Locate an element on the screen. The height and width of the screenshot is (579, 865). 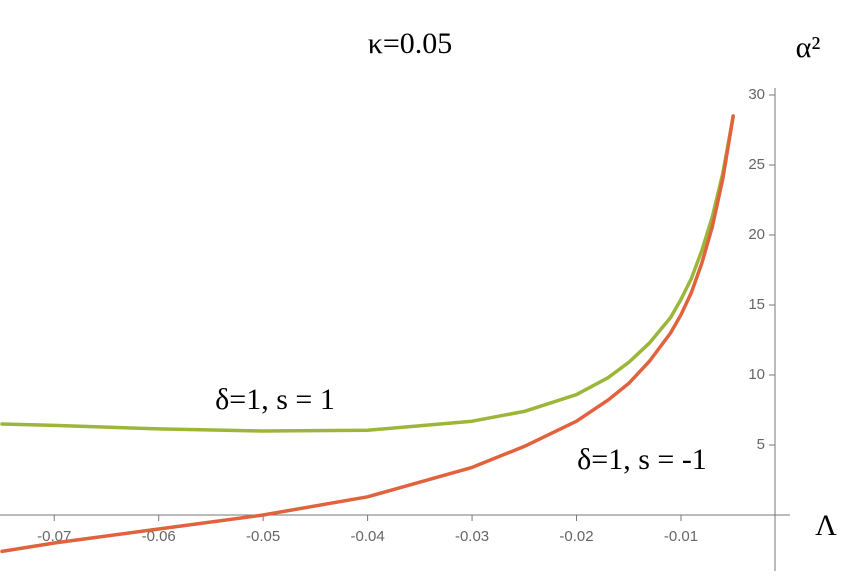
y-tick-label: 20 is located at coordinates (756, 234).